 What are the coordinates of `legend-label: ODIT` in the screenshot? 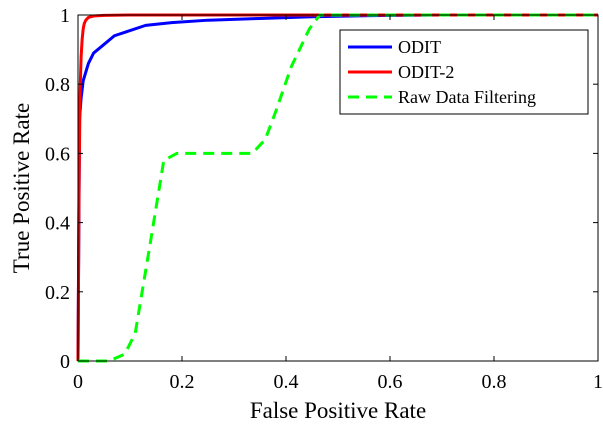 It's located at (419, 47).